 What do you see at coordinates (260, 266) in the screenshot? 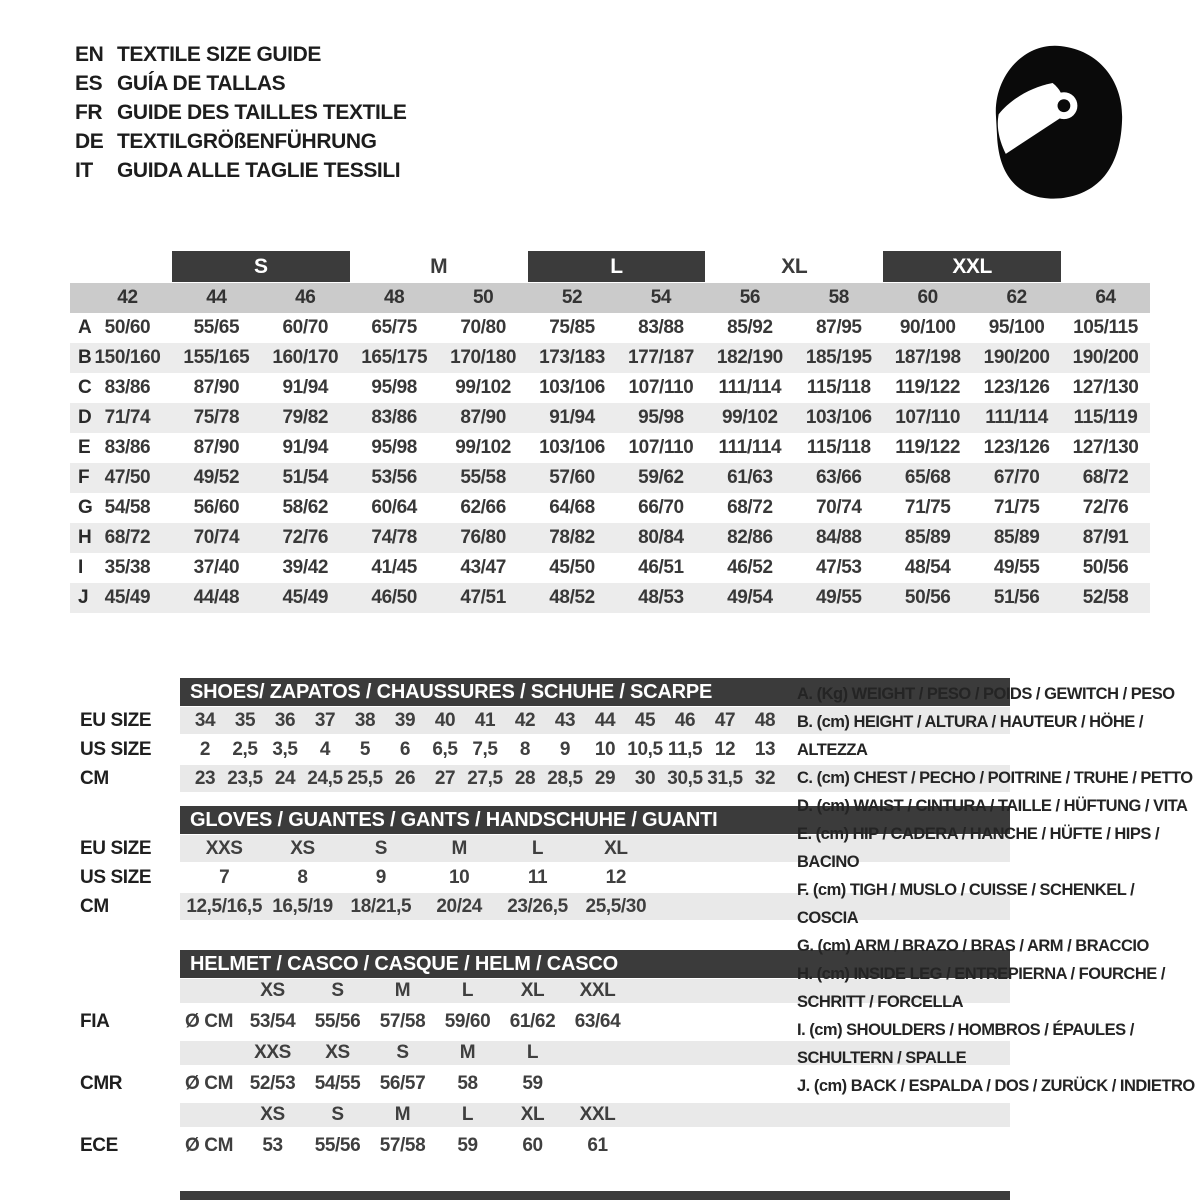
I see `size-group-s: S` at bounding box center [260, 266].